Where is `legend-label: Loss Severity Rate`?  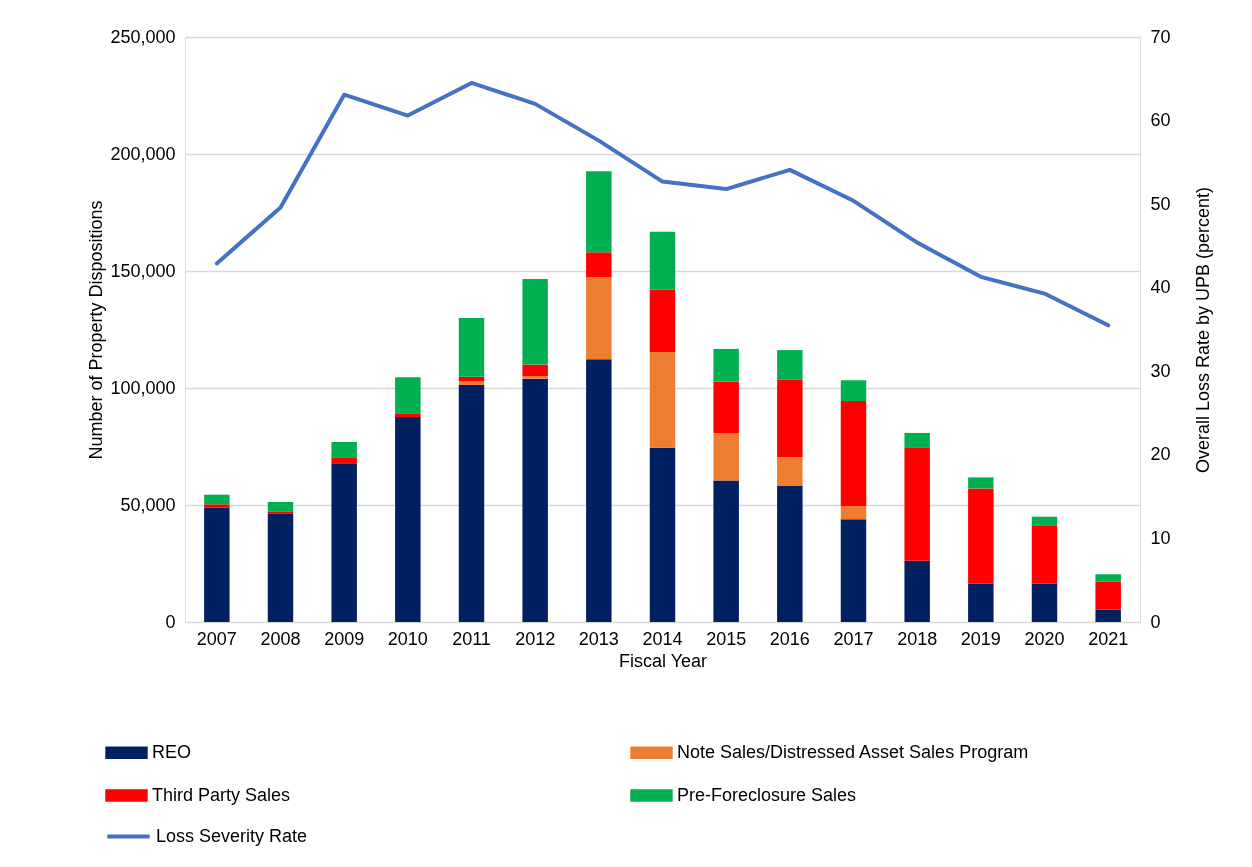
legend-label: Loss Severity Rate is located at coordinates (232, 835).